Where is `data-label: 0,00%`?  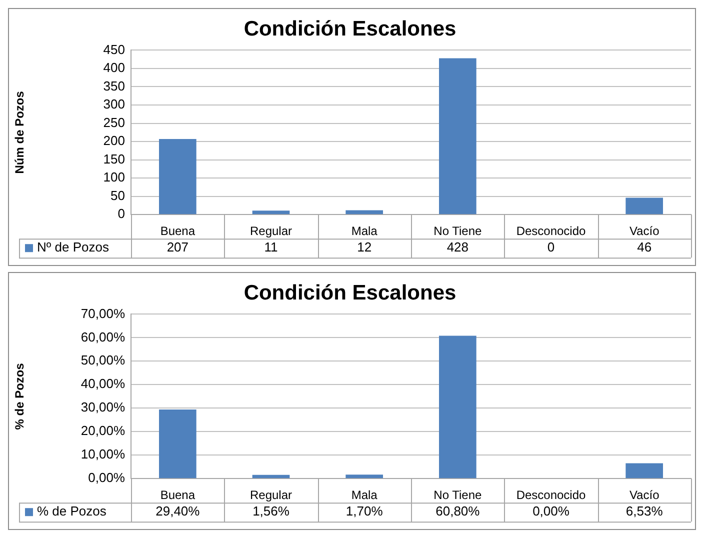 data-label: 0,00% is located at coordinates (551, 511).